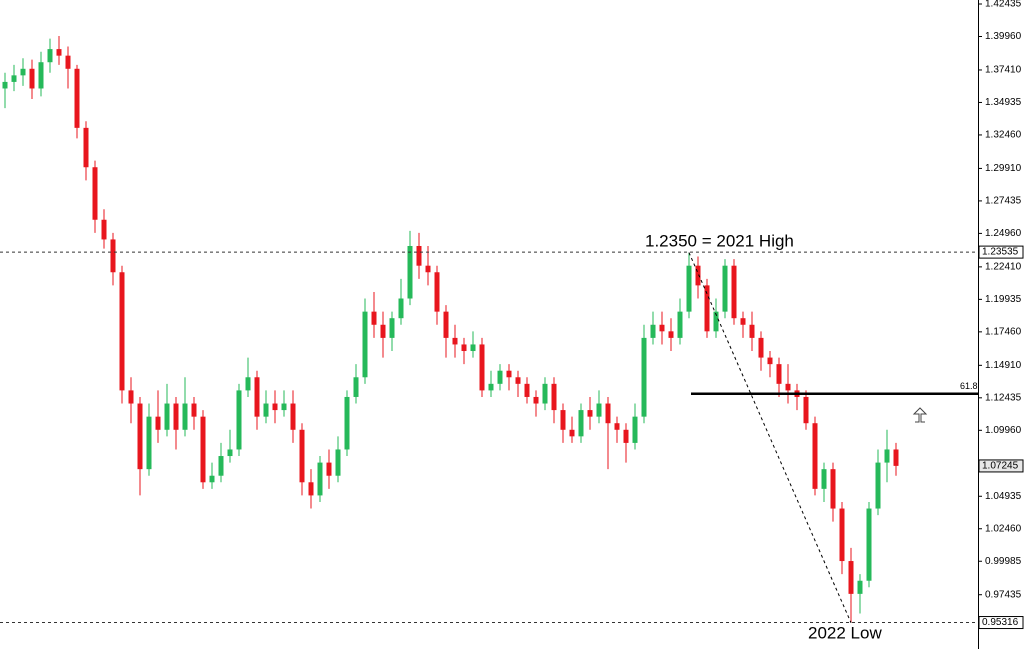 The height and width of the screenshot is (649, 1024). What do you see at coordinates (770, 437) in the screenshot?
I see `trend-line` at bounding box center [770, 437].